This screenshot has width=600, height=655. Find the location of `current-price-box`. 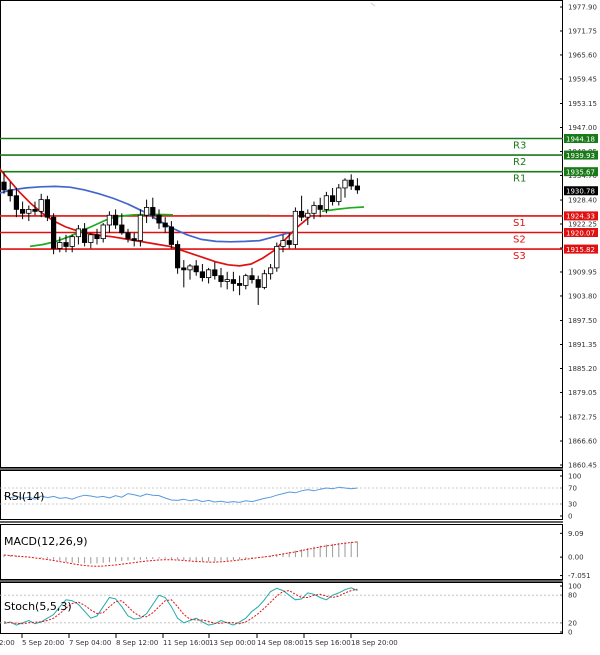

current-price-box is located at coordinates (581, 191).